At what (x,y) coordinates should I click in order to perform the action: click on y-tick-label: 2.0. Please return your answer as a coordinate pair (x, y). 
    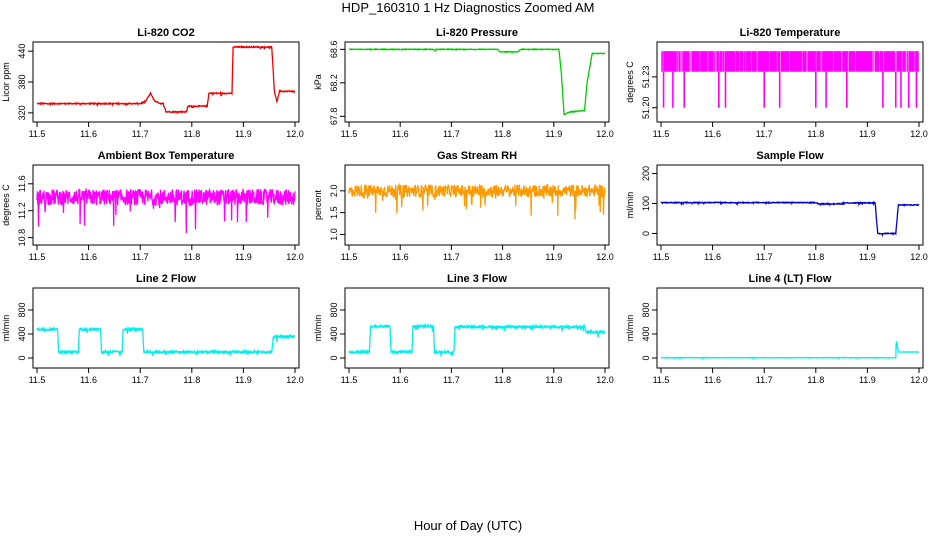
    Looking at the image, I should click on (334, 191).